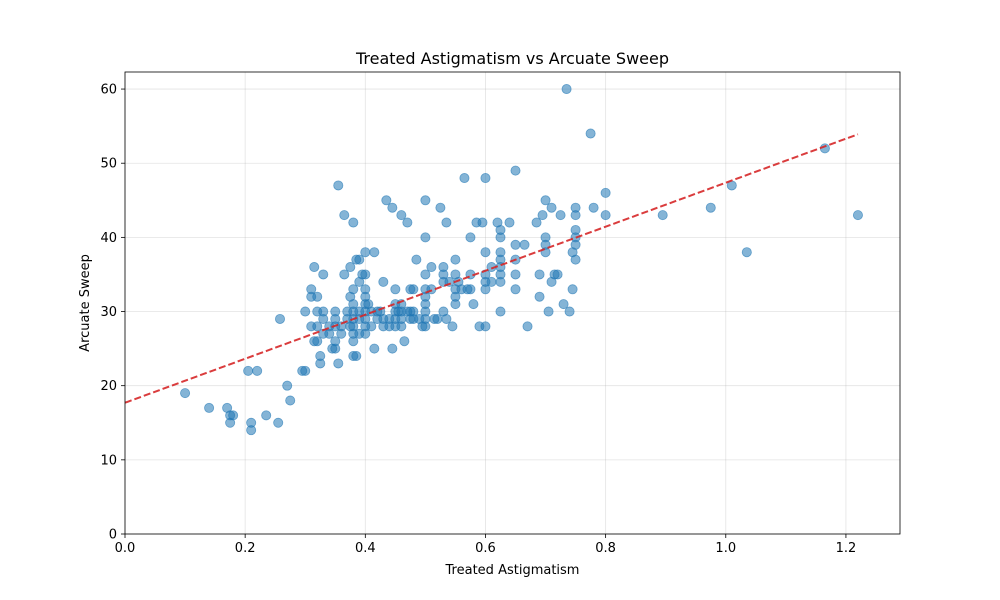 Image resolution: width=1000 pixels, height=600 pixels. Describe the element at coordinates (725, 548) in the screenshot. I see `x-tick-label: 1.0` at that location.